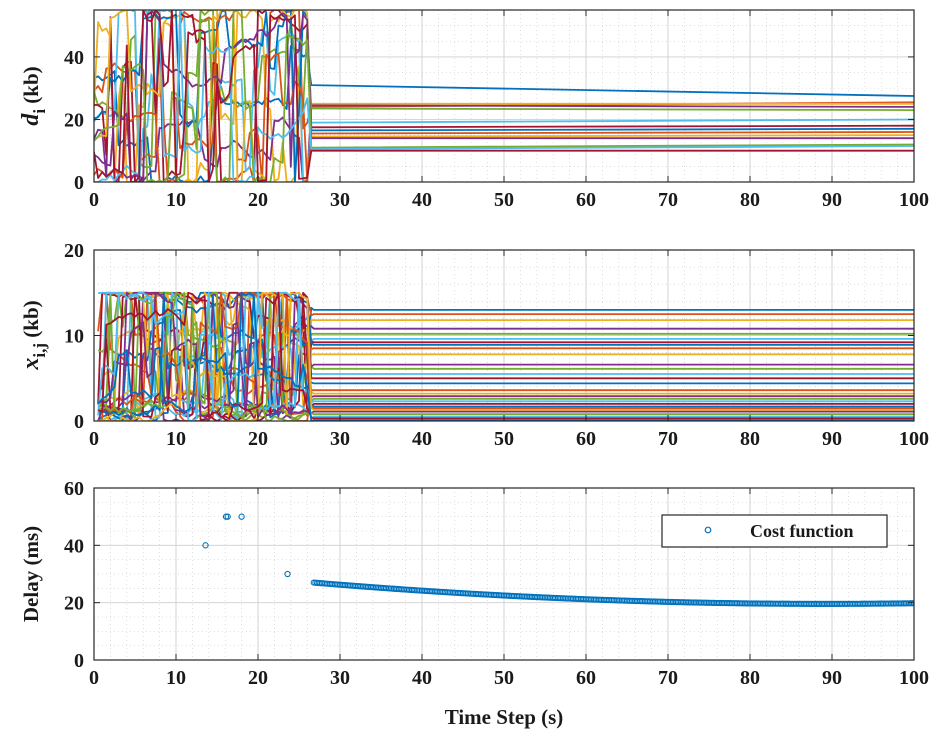 The width and height of the screenshot is (937, 734). I want to click on ylabel-top-unit: (kb), so click(31, 87).